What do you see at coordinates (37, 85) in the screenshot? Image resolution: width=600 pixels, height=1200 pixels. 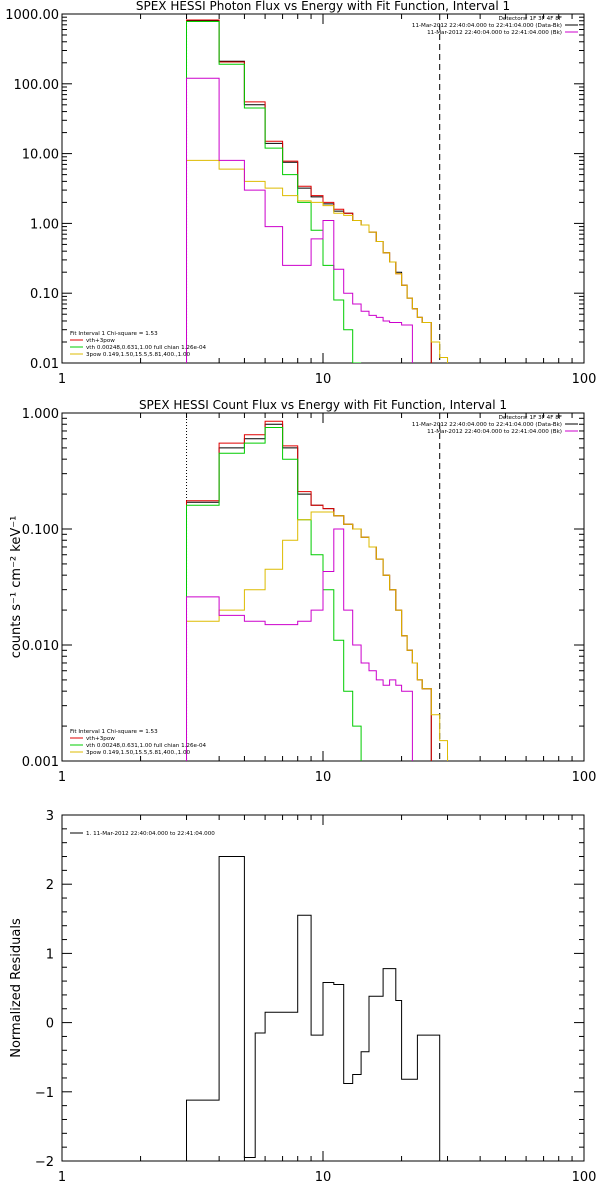 I see `y-tick-label: 100.00` at bounding box center [37, 85].